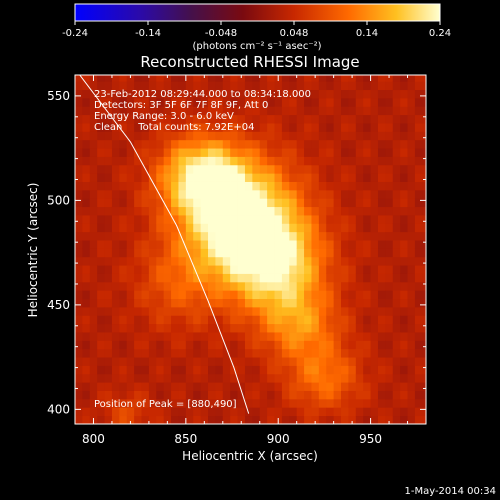 This screenshot has width=500, height=500. Describe the element at coordinates (58, 305) in the screenshot. I see `y-tick-label: 450` at that location.